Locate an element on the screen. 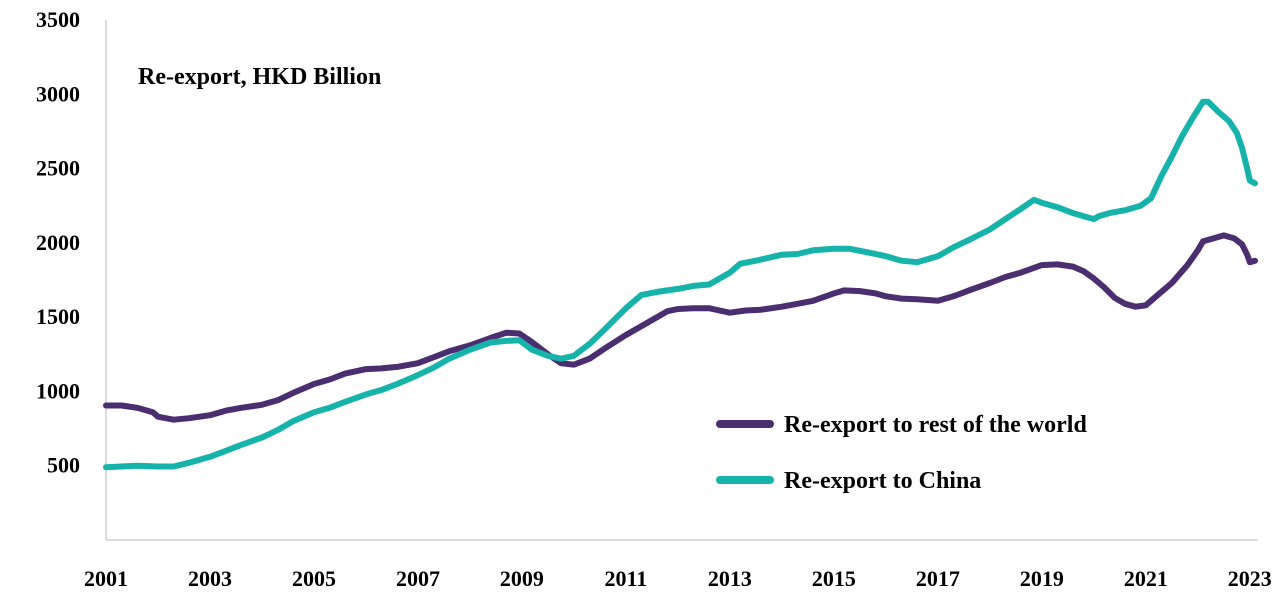  x-tick-label: 2023 is located at coordinates (1250, 578).